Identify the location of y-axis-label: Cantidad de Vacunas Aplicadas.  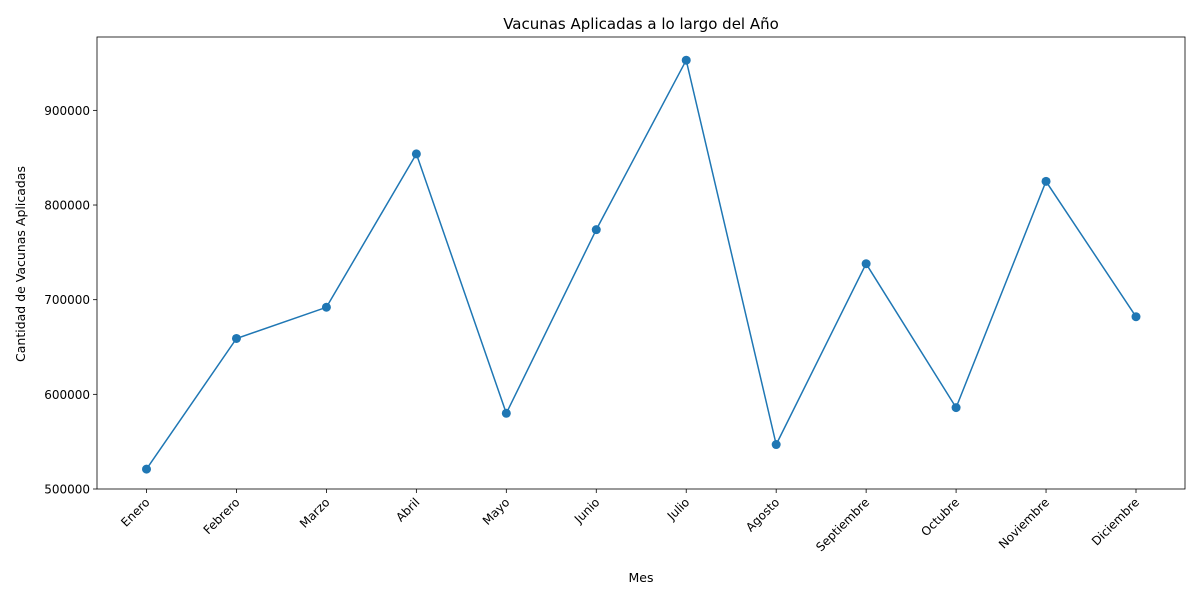
(20, 264).